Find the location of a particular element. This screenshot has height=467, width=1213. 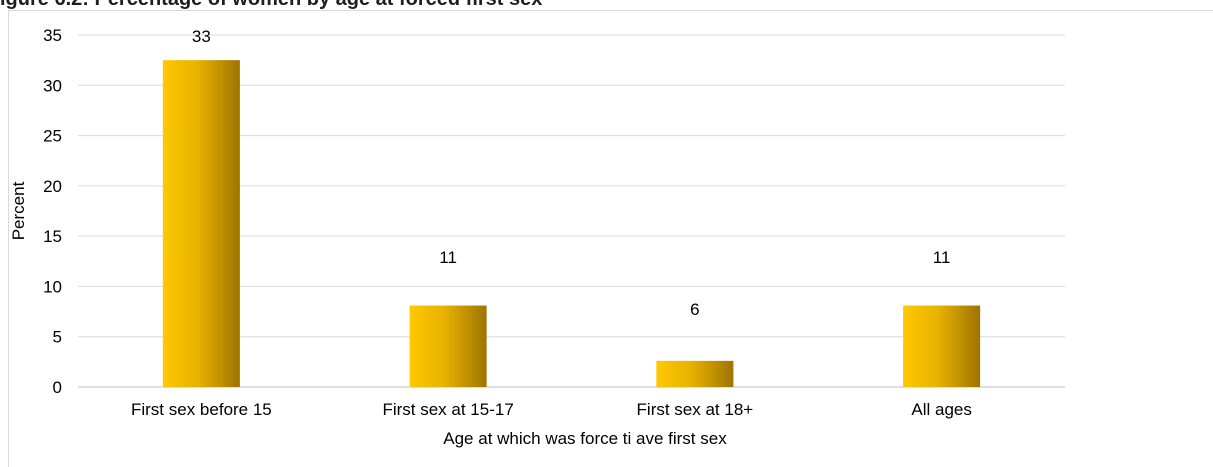

y-tick-label: 0 is located at coordinates (57, 387).